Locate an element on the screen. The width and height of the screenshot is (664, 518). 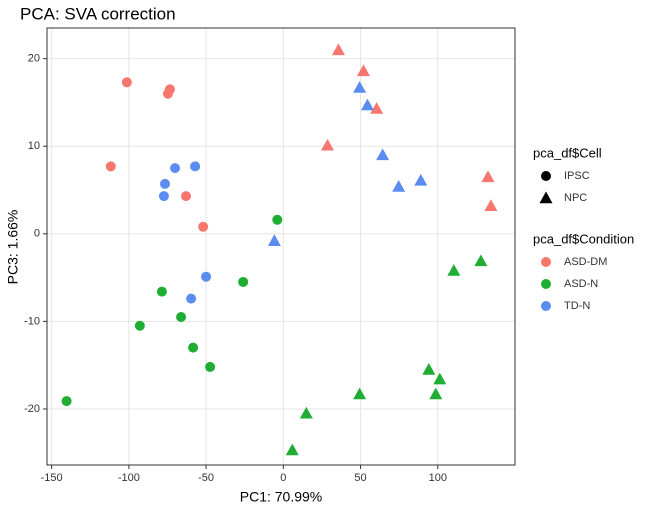
x-tick-label: 0 is located at coordinates (283, 478).